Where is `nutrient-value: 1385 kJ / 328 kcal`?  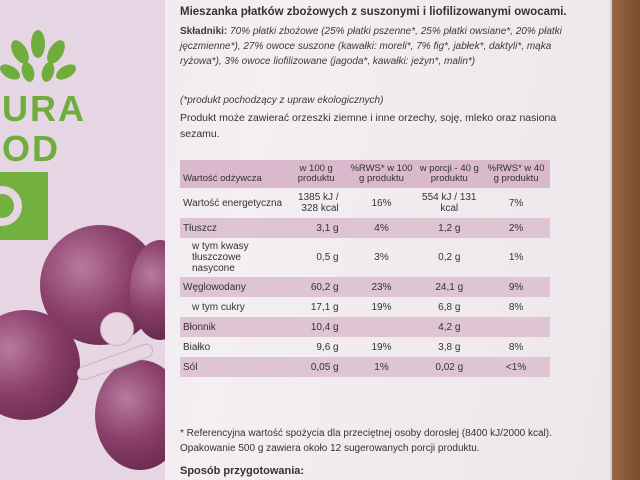 nutrient-value: 1385 kJ / 328 kcal is located at coordinates (318, 203).